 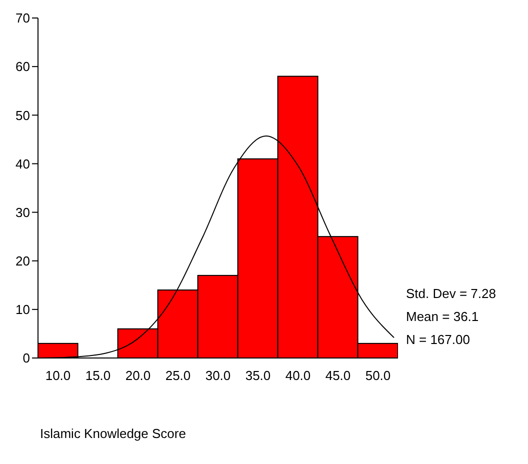 What do you see at coordinates (26, 358) in the screenshot?
I see `y-tick-label: 0` at bounding box center [26, 358].